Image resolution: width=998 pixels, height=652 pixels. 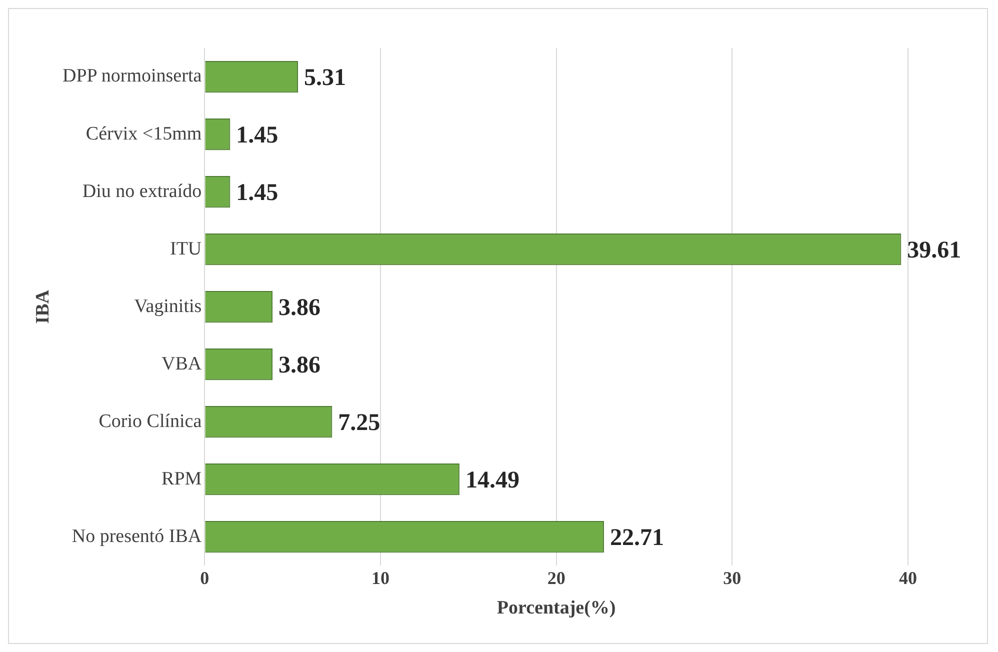 I want to click on y-axis-title: IBA, so click(x=43, y=307).